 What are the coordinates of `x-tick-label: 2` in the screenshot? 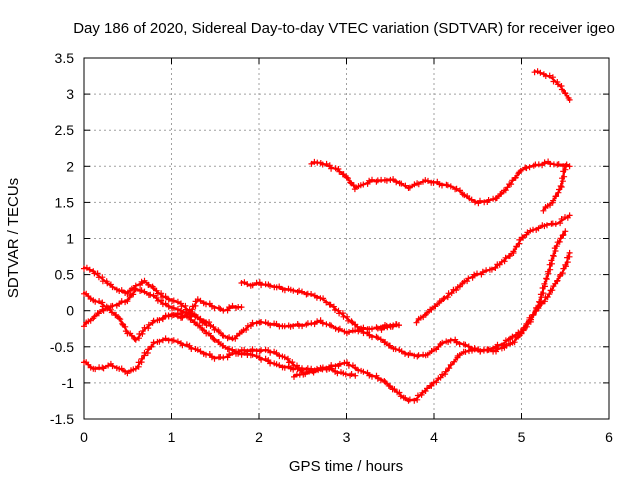 It's located at (259, 437).